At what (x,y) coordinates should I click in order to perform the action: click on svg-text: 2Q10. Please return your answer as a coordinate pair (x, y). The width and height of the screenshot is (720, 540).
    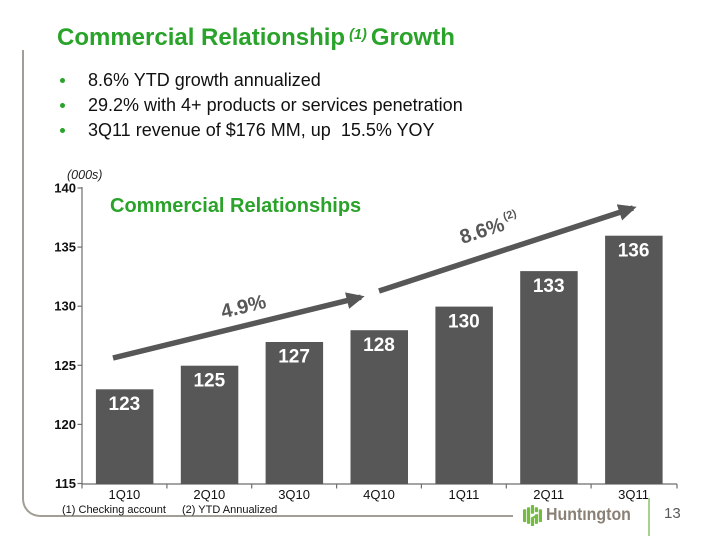
    Looking at the image, I should click on (209, 494).